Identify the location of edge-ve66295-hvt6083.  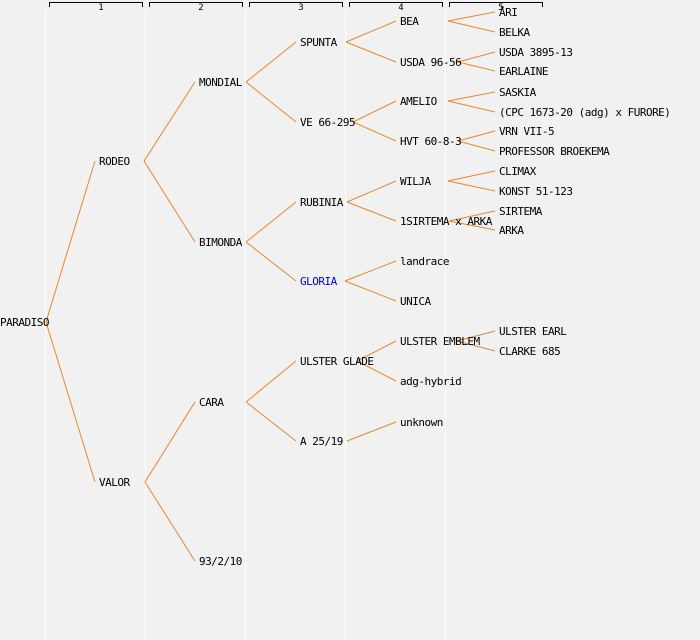
(374, 131).